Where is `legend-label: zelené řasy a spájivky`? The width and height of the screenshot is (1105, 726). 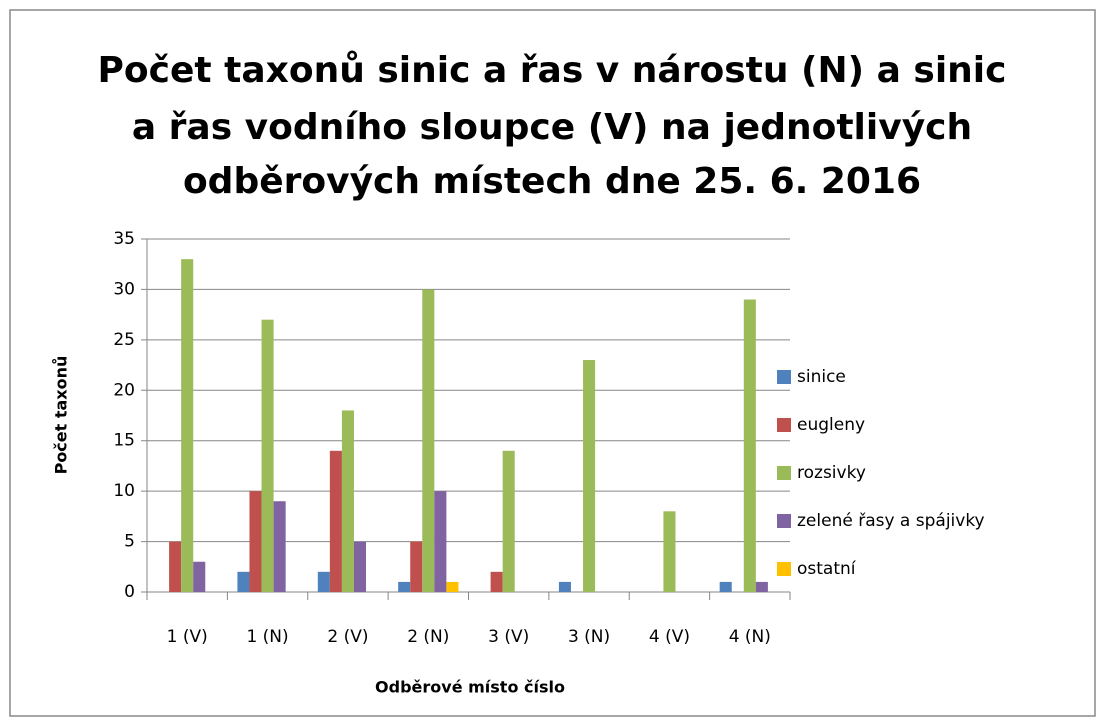
legend-label: zelené řasy a spájivky is located at coordinates (891, 521).